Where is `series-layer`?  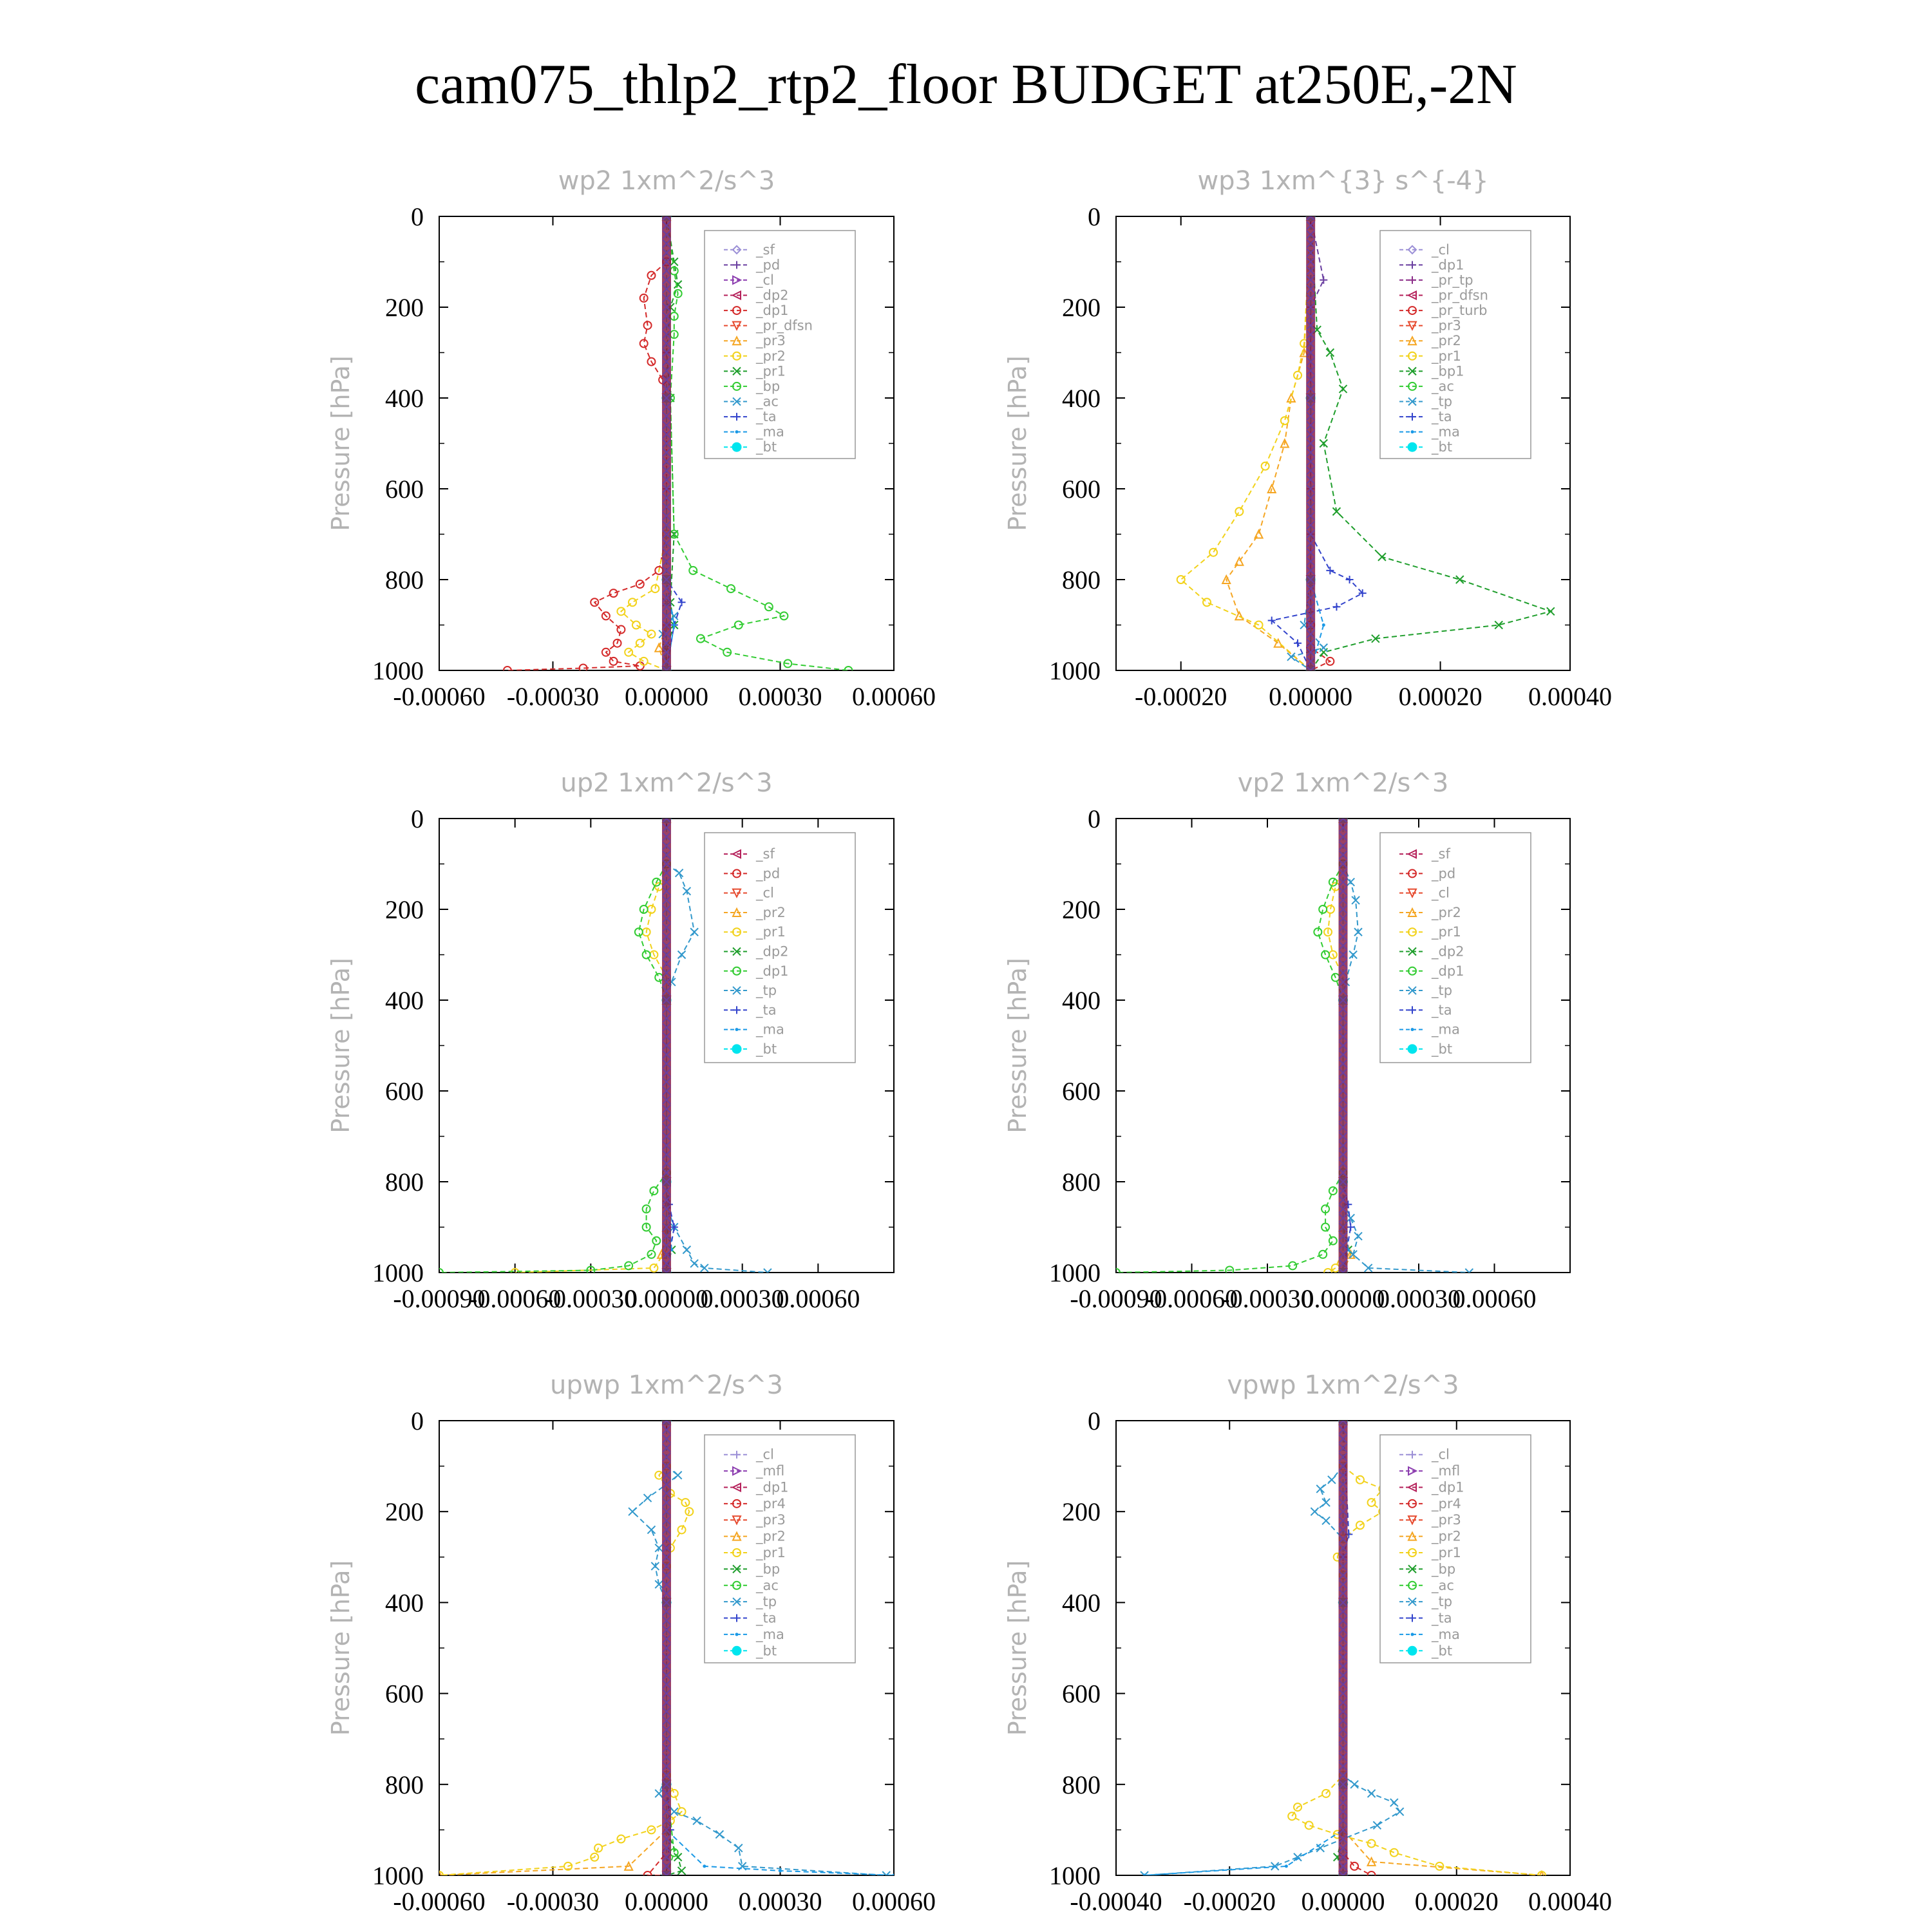 series-layer is located at coordinates (678, 443).